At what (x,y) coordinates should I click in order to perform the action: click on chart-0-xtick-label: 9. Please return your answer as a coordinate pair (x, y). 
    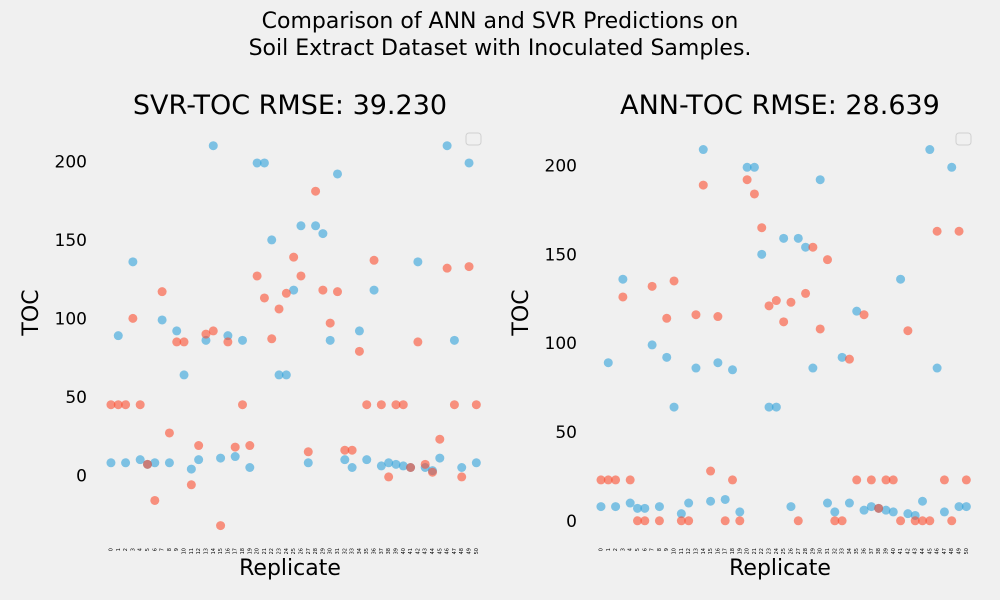
    Looking at the image, I should click on (177, 549).